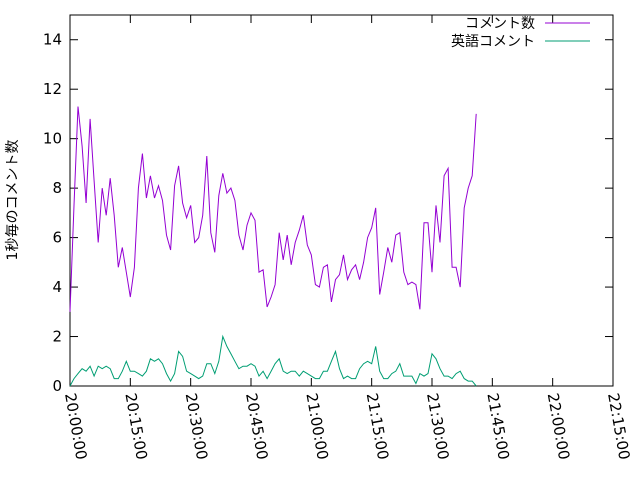 The height and width of the screenshot is (480, 640). I want to click on y-tick-label: 12, so click(52, 89).